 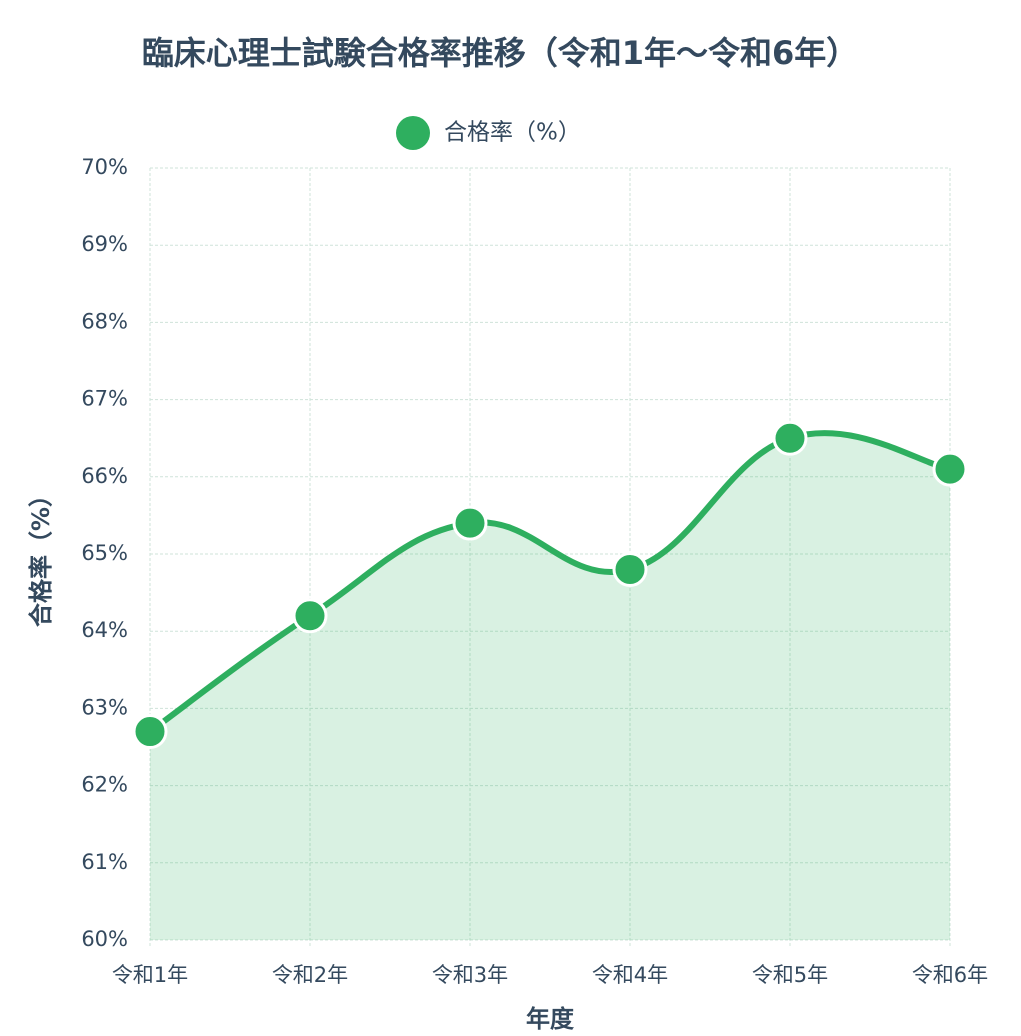 What do you see at coordinates (104, 630) in the screenshot?
I see `y-tick-label: 64%` at bounding box center [104, 630].